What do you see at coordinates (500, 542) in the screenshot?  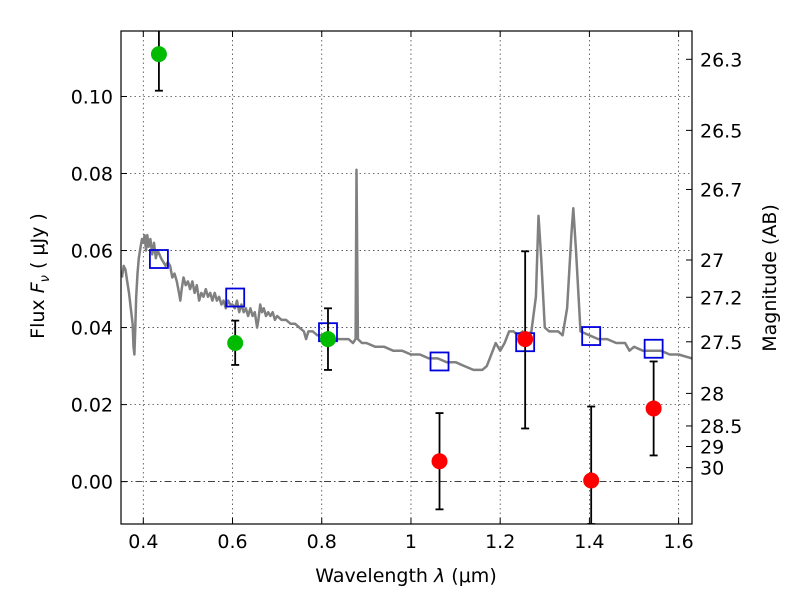 I see `x-tick-label: 1.2` at bounding box center [500, 542].